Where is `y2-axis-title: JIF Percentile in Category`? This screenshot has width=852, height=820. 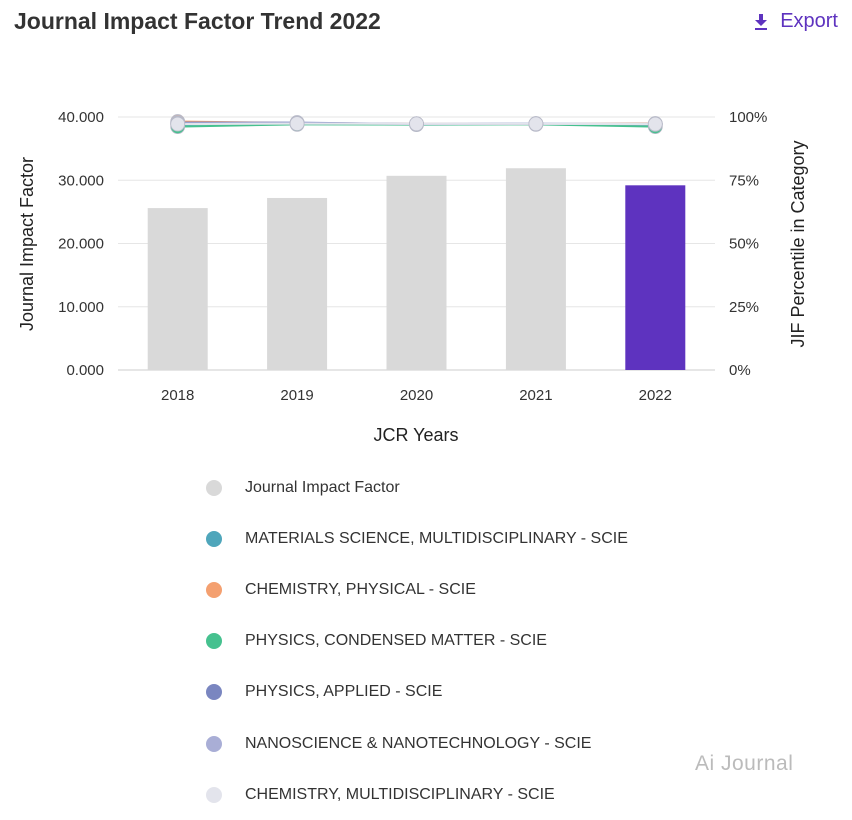 y2-axis-title: JIF Percentile in Category is located at coordinates (798, 243).